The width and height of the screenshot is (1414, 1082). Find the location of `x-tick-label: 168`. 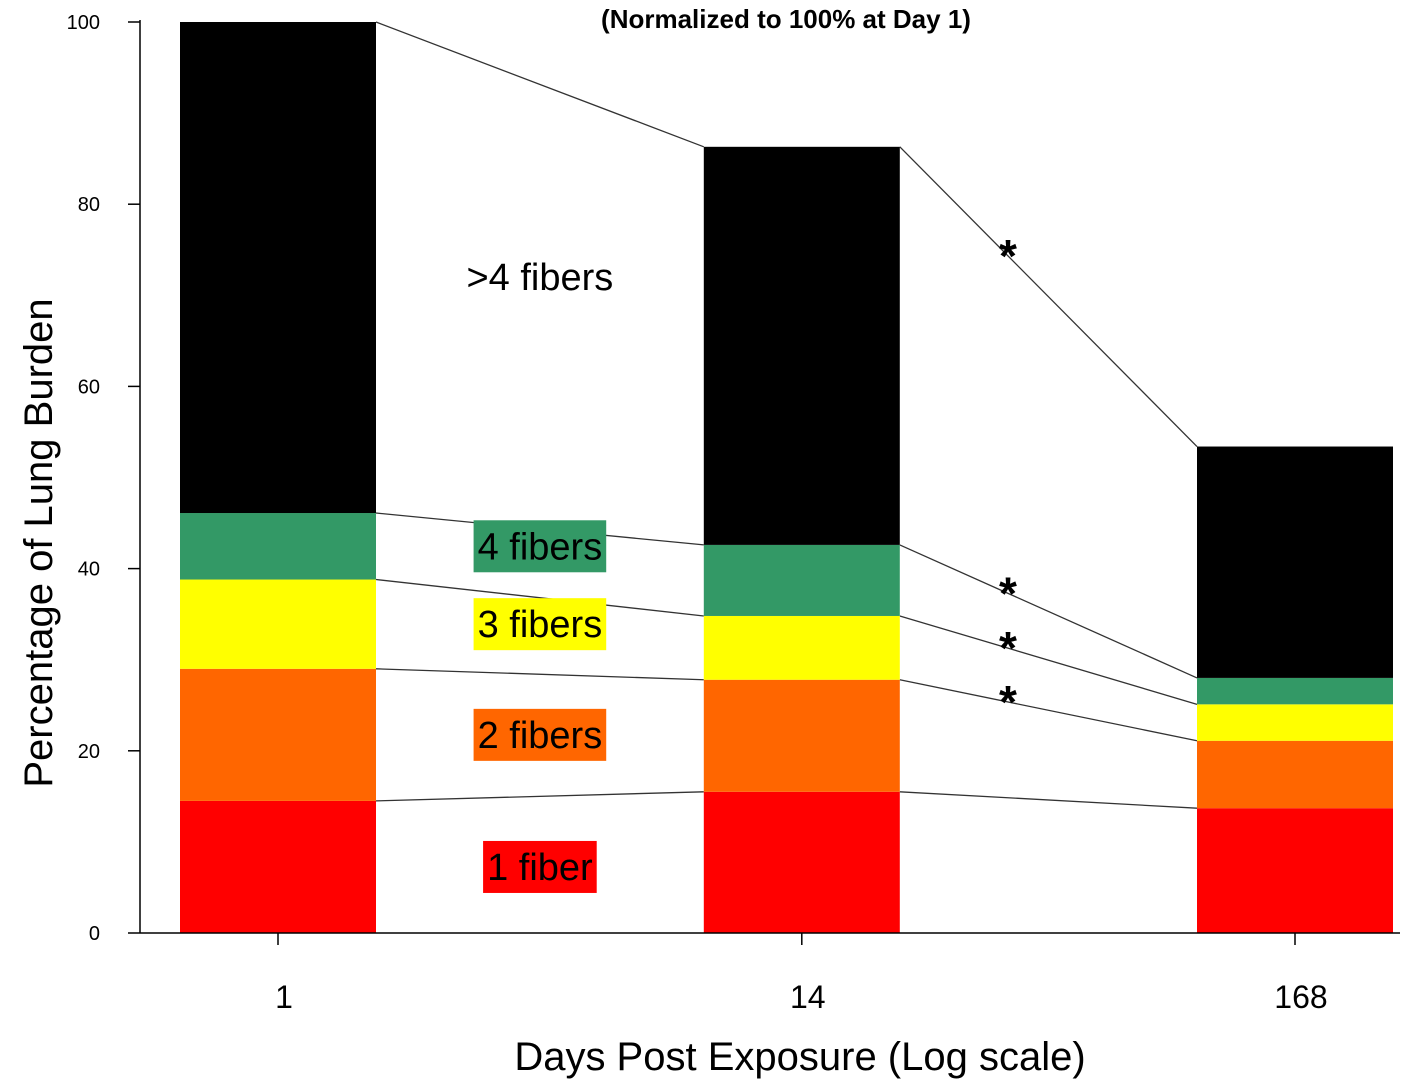

x-tick-label: 168 is located at coordinates (1300, 997).